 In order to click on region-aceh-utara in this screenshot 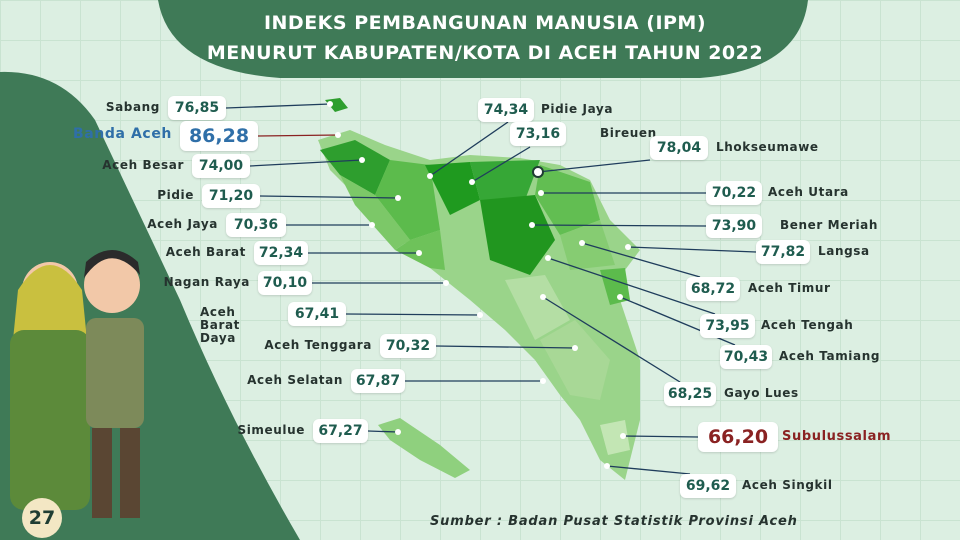, I will do `click(567, 200)`.